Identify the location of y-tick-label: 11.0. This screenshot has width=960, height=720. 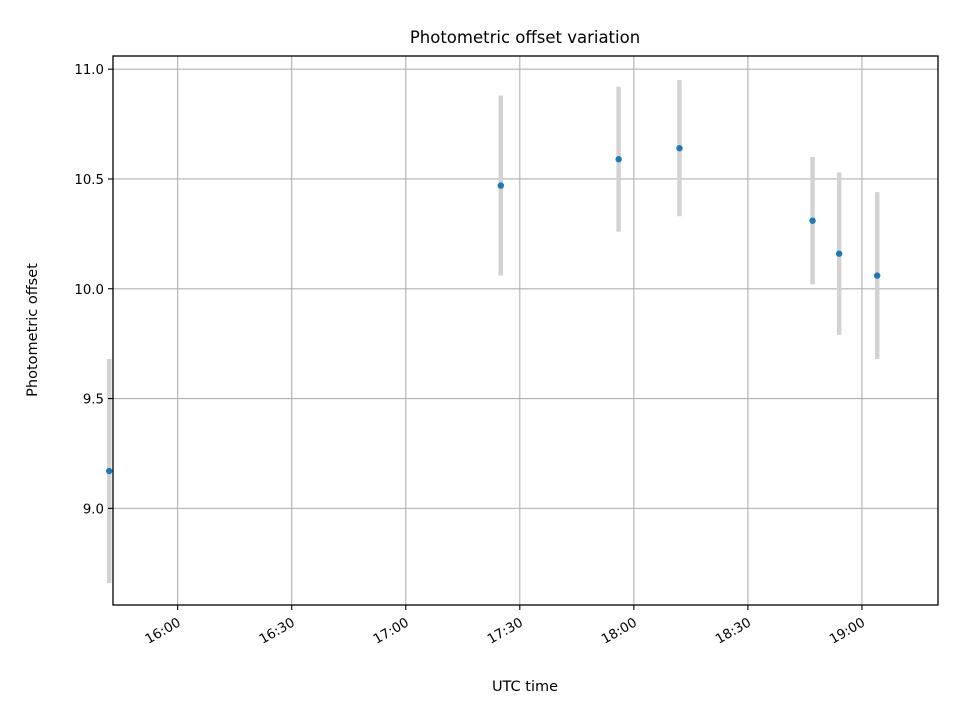
(89, 70).